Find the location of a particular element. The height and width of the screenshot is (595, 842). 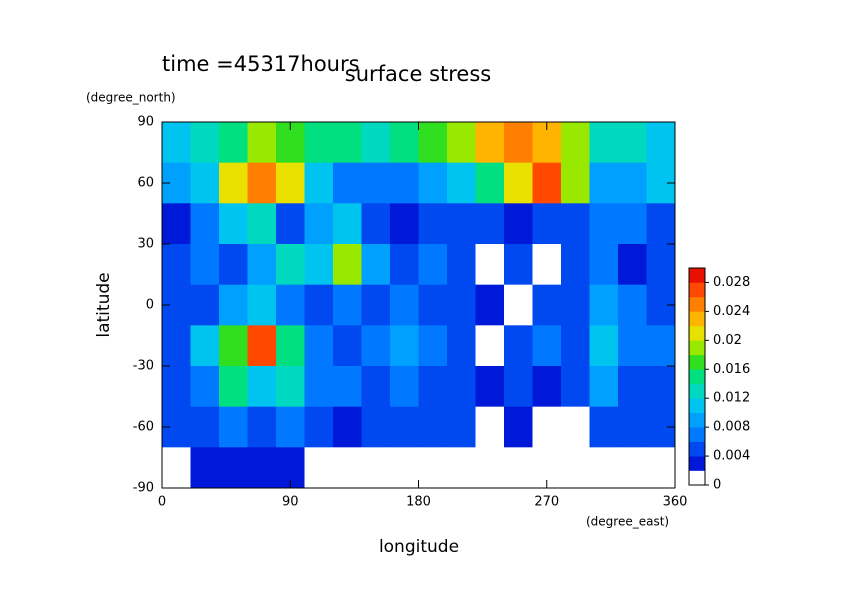

y-tick-label: 0 is located at coordinates (150, 305).